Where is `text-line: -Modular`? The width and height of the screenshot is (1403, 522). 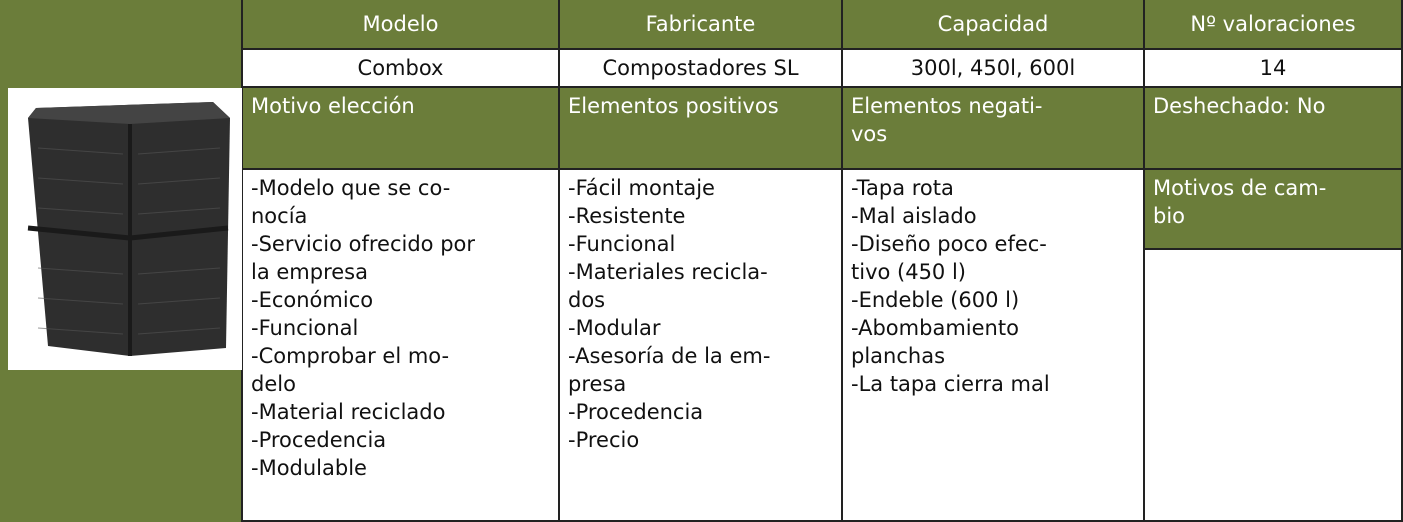
text-line: -Modular is located at coordinates (614, 328).